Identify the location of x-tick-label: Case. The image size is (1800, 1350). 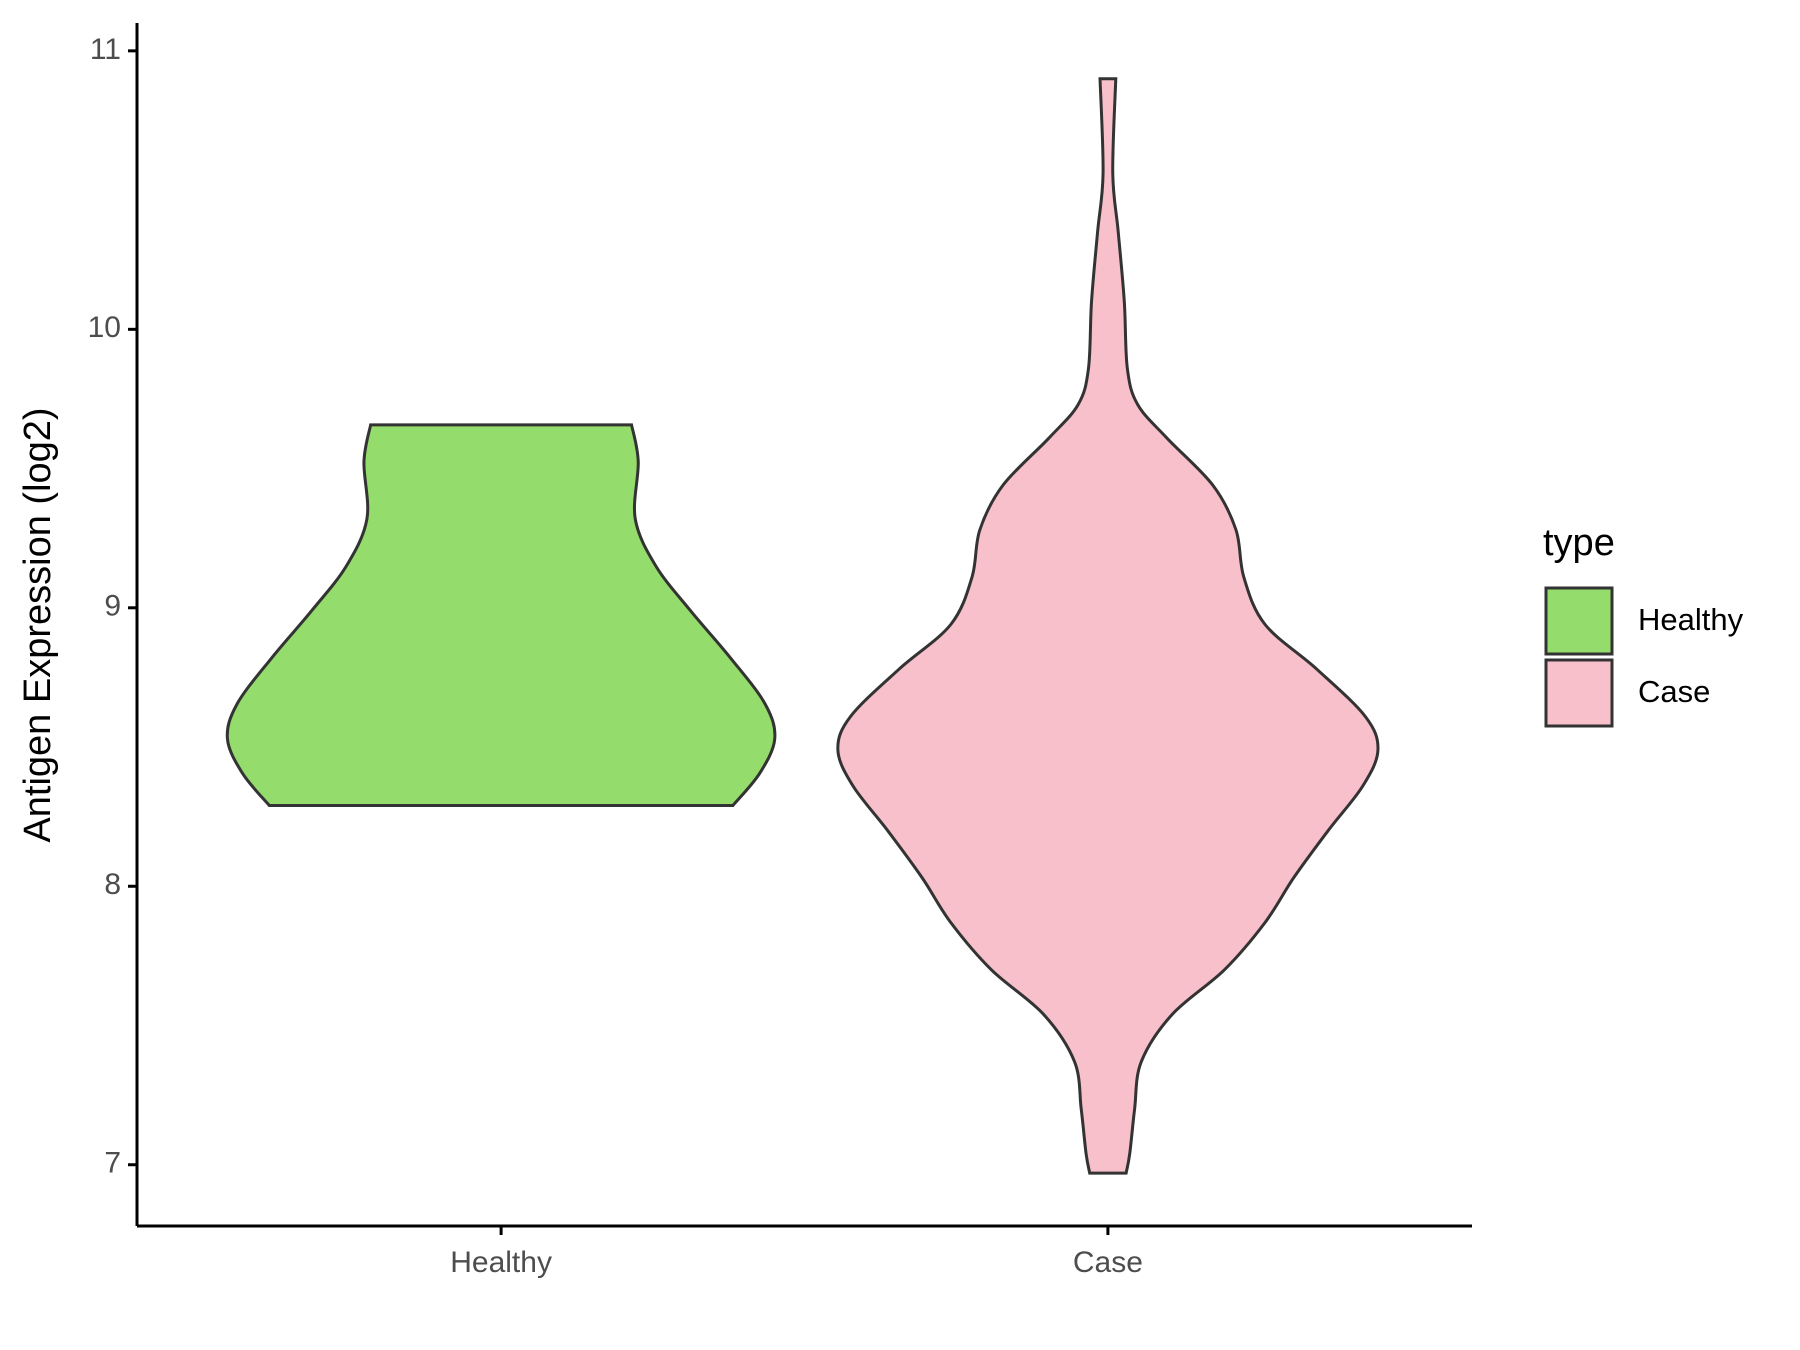
(1108, 1262).